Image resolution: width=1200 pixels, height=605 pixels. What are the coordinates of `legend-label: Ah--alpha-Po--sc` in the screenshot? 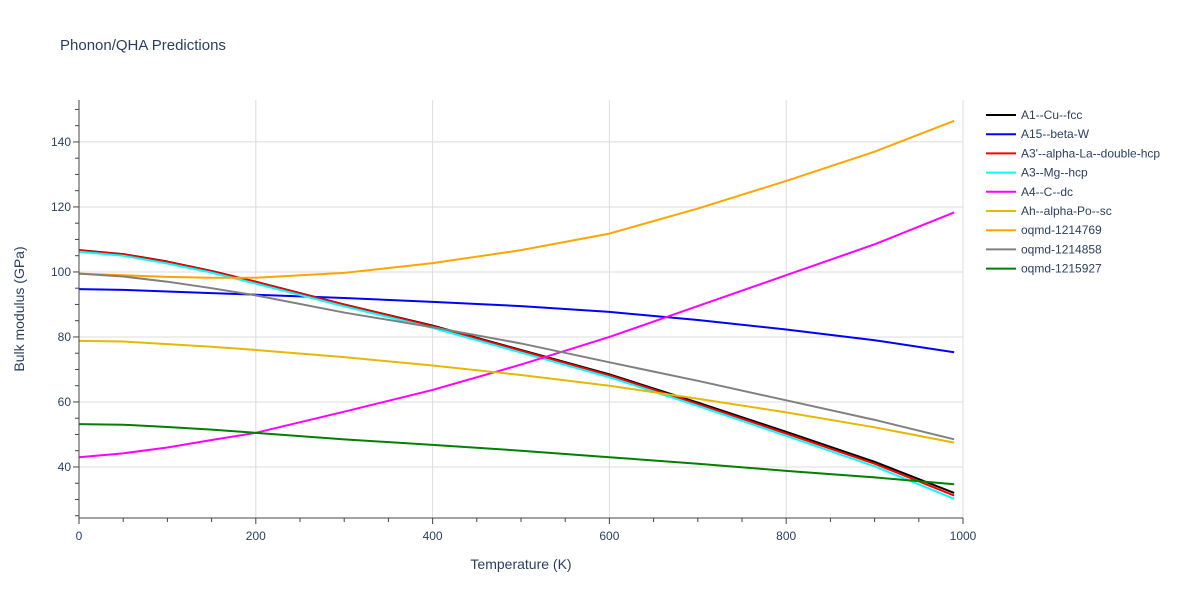 It's located at (1066, 211).